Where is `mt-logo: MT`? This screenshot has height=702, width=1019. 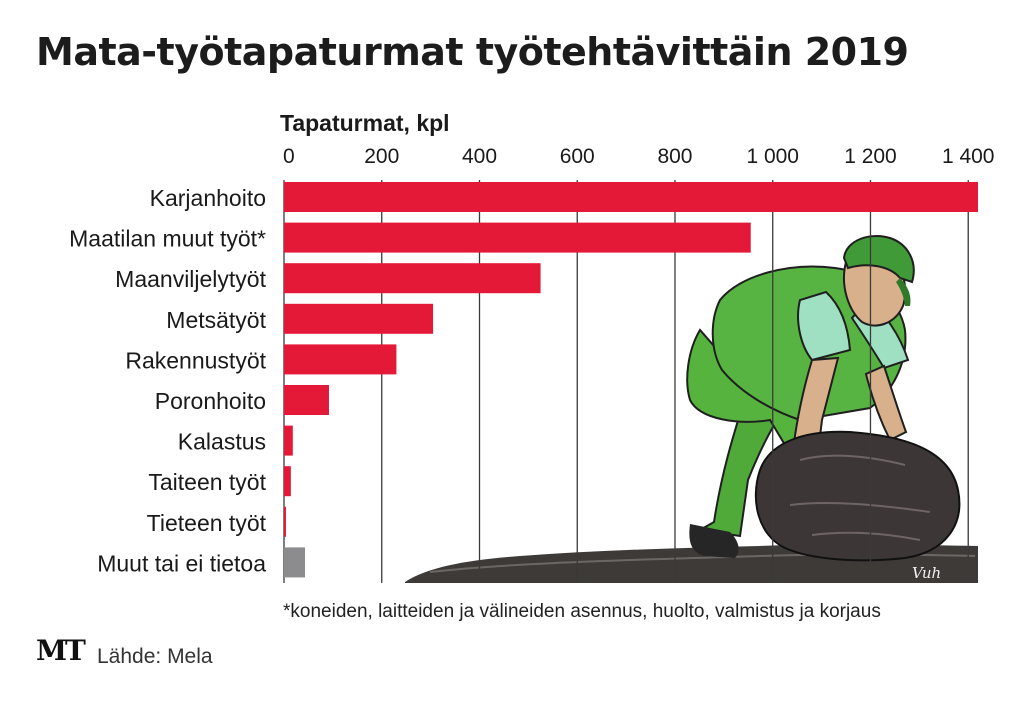
mt-logo: MT is located at coordinates (61, 650).